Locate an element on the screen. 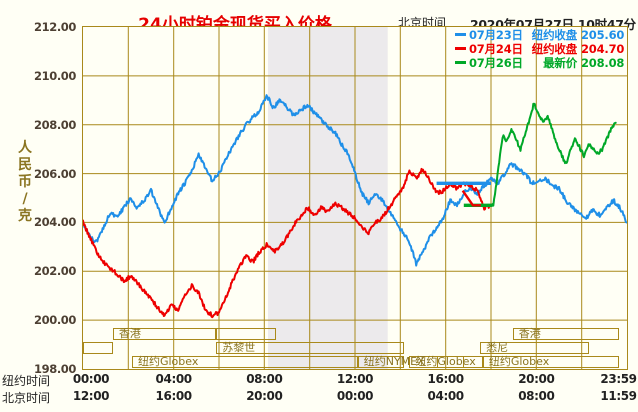 This screenshot has height=412, width=638. y-axis-title: 人民币 / 克 is located at coordinates (25, 182).